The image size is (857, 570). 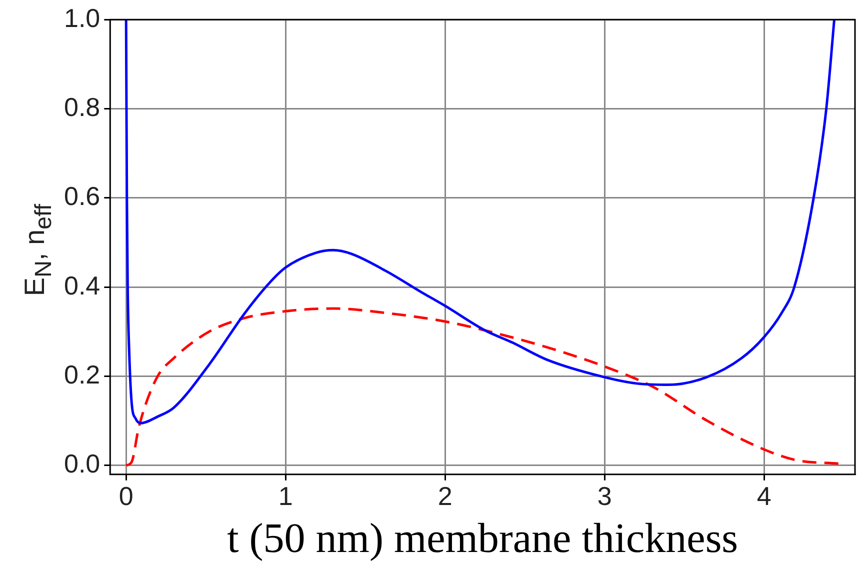 What do you see at coordinates (445, 496) in the screenshot?
I see `x-tick-label: 2` at bounding box center [445, 496].